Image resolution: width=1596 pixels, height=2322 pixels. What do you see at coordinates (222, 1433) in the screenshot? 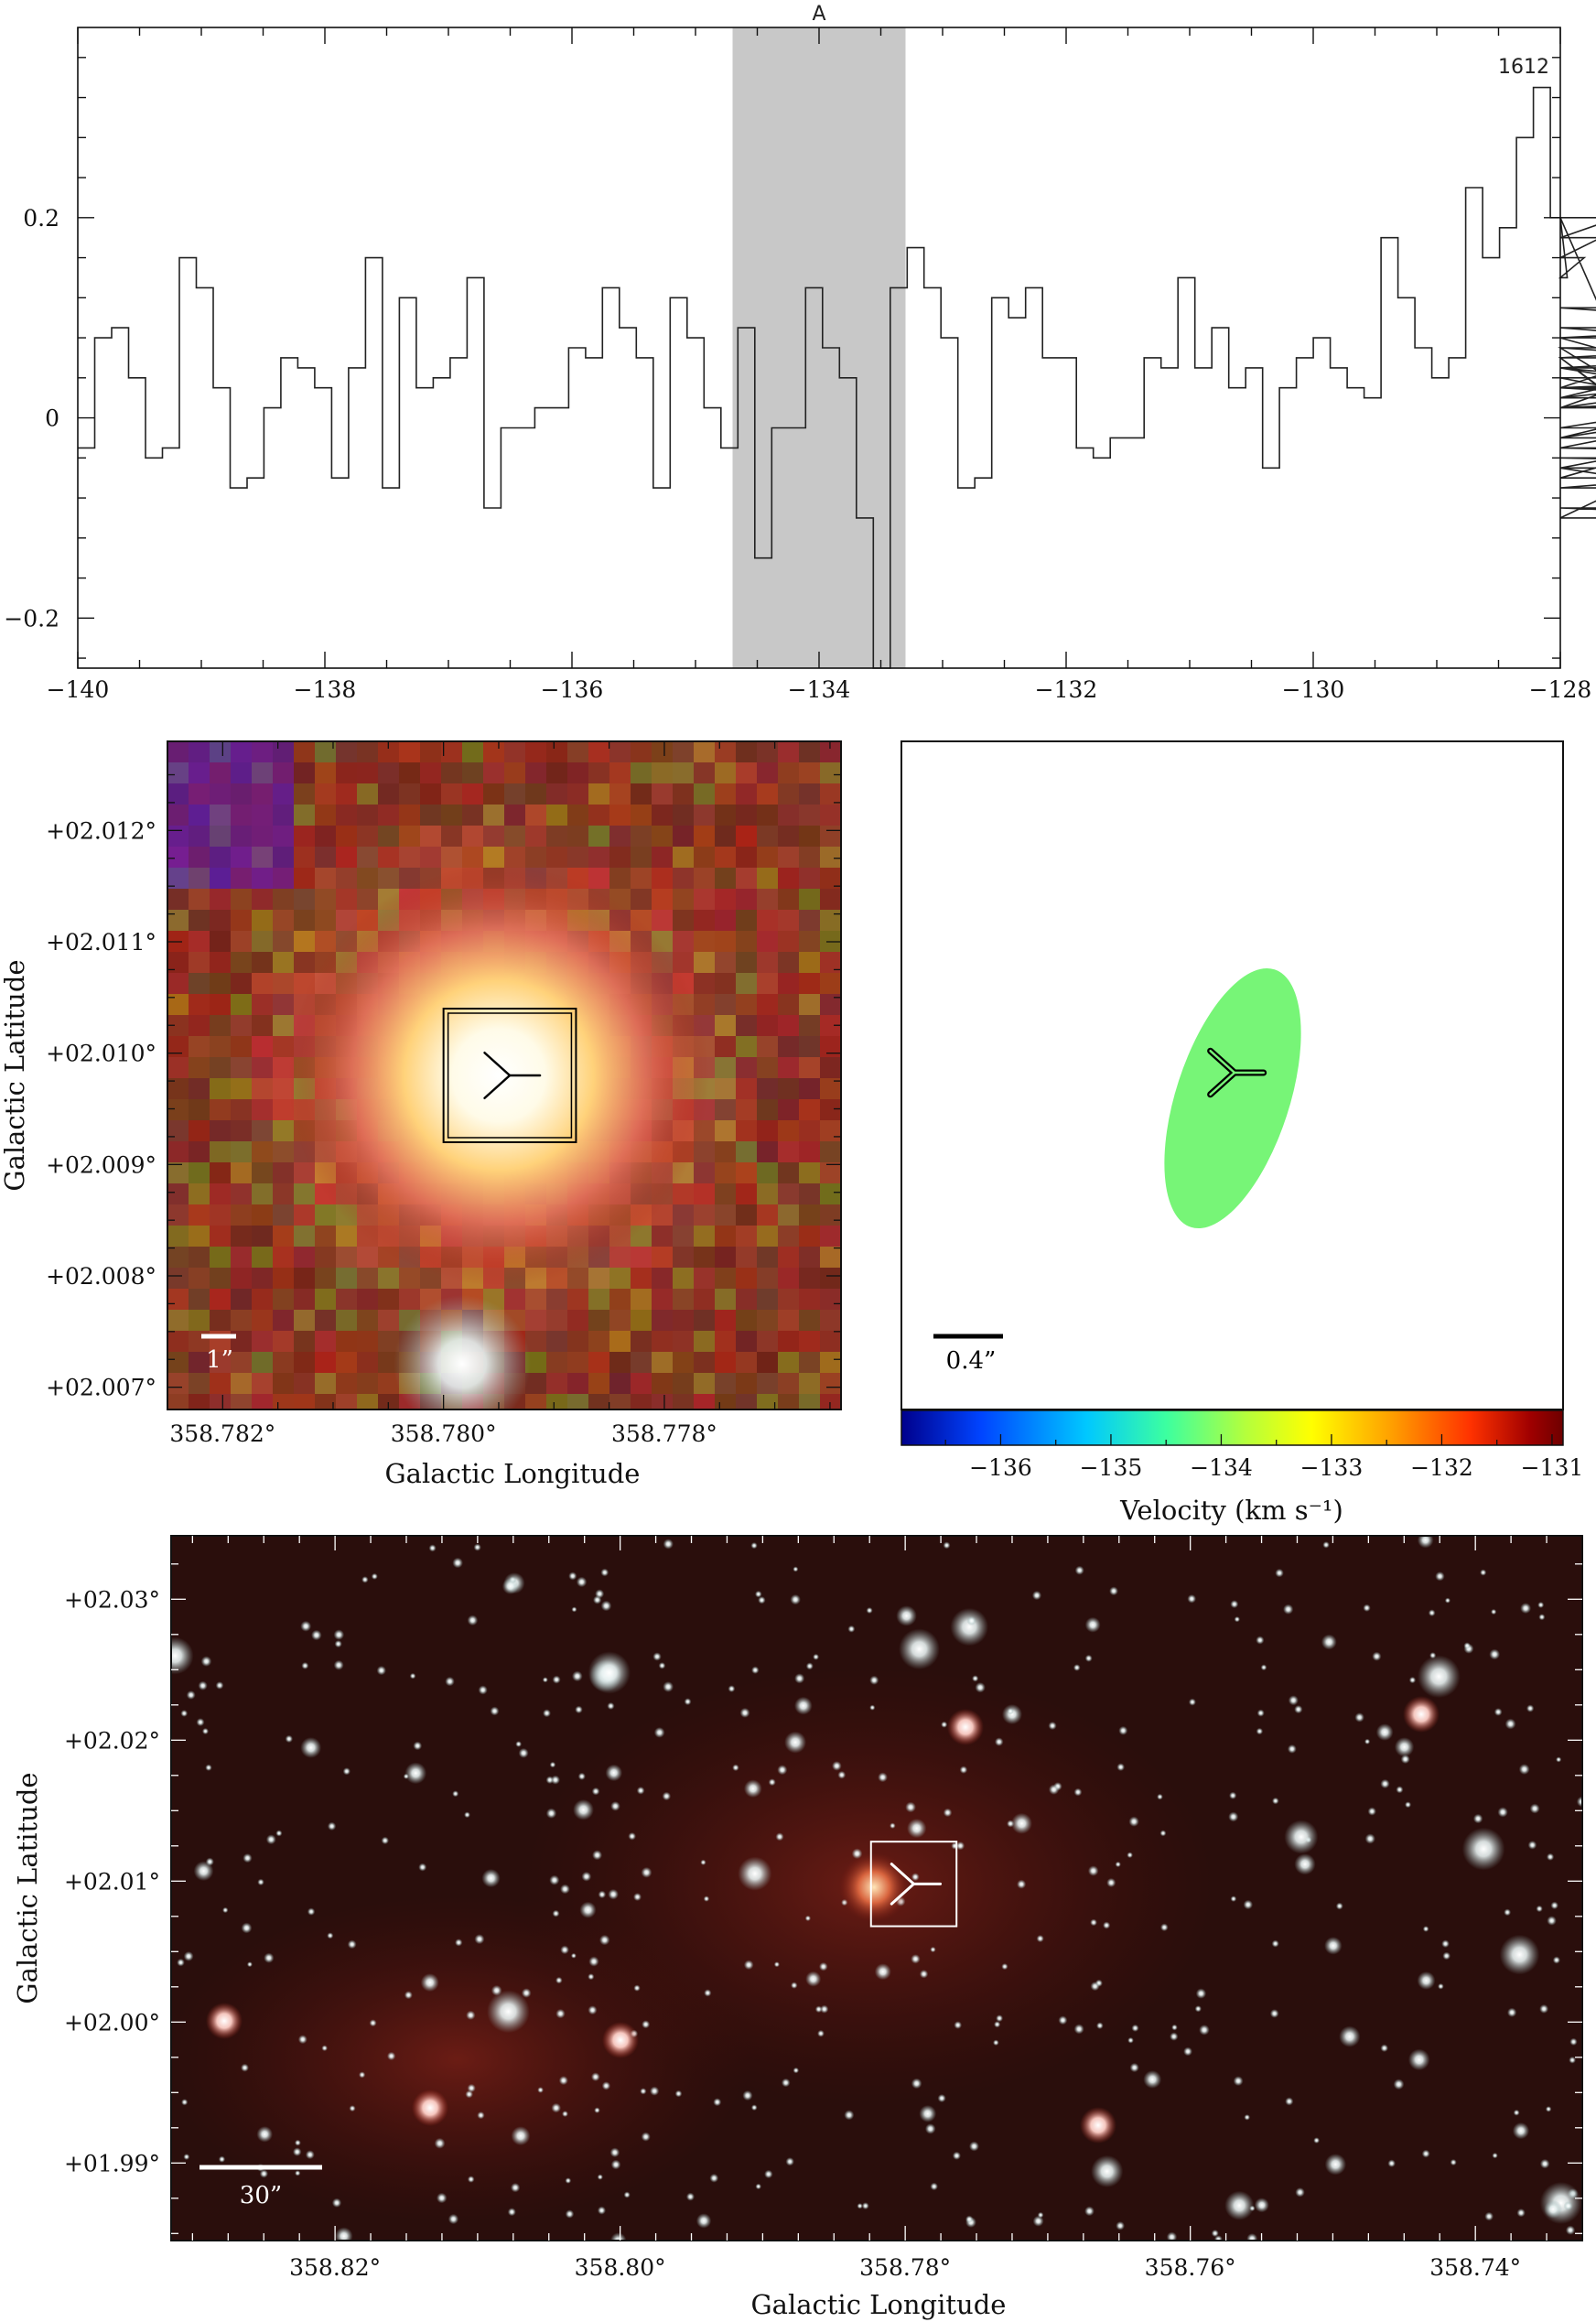
I see `x-tick-label: 358.782°` at bounding box center [222, 1433].